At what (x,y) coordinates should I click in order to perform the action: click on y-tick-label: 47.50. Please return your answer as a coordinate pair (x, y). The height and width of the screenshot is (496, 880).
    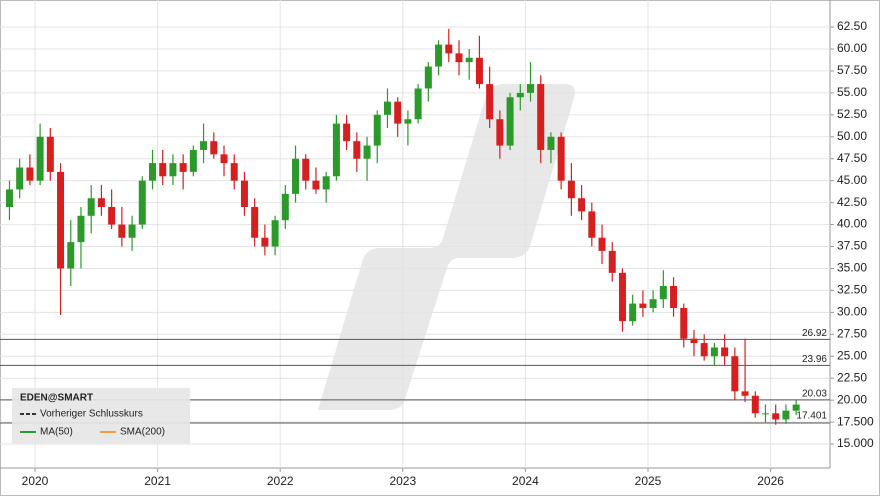
    Looking at the image, I should click on (852, 158).